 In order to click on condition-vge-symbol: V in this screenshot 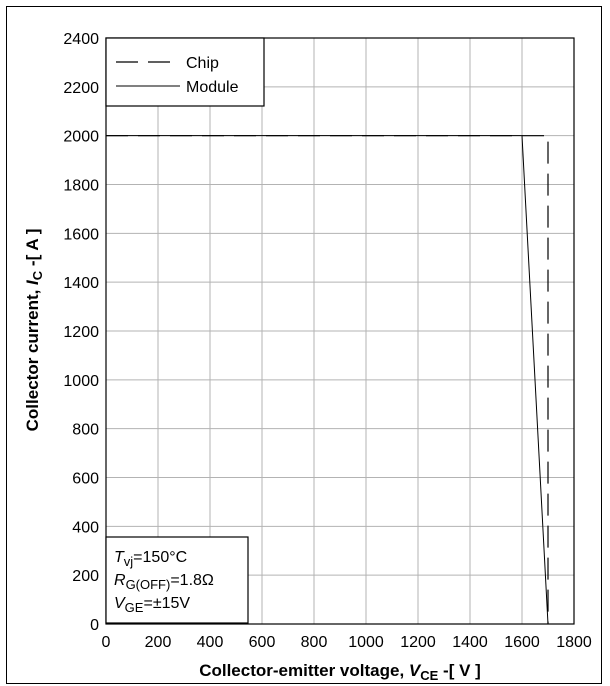, I will do `click(120, 603)`.